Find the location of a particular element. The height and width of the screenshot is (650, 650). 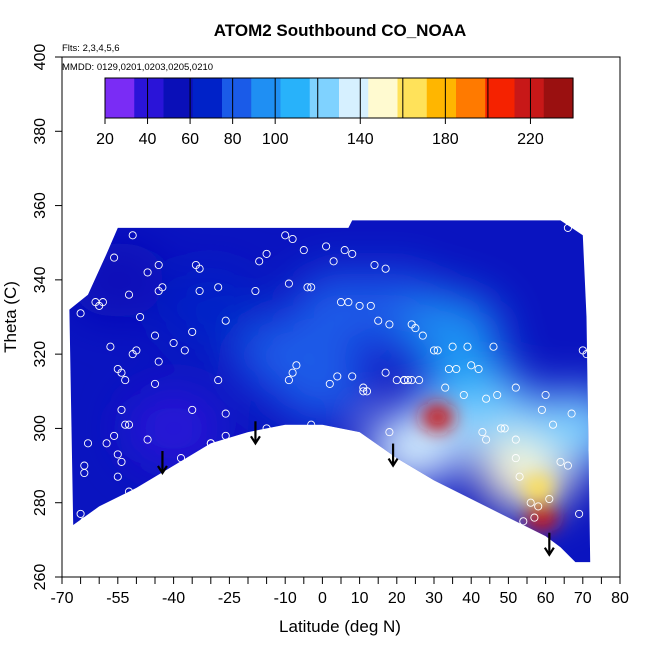

y-tick-label: 320 is located at coordinates (40, 354).